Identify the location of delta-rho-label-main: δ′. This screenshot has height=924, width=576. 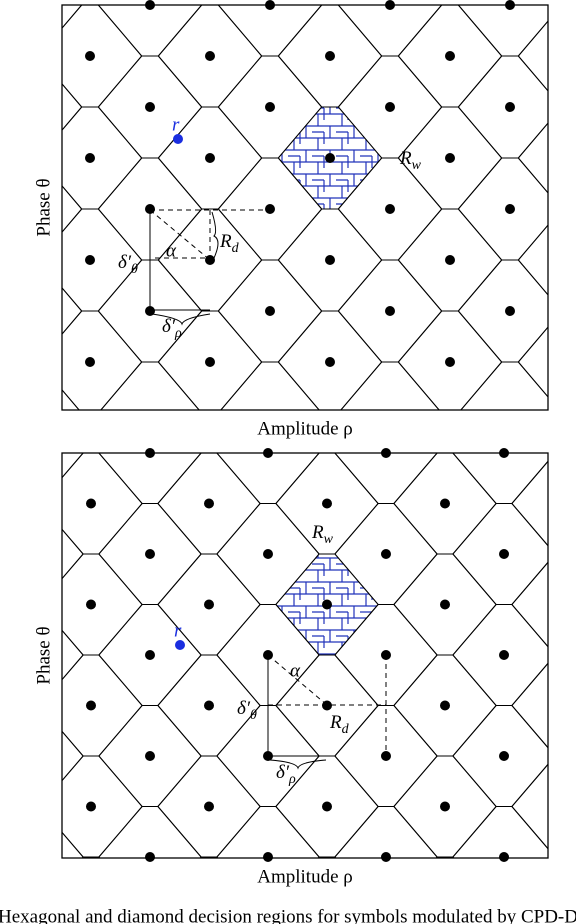
(169, 326).